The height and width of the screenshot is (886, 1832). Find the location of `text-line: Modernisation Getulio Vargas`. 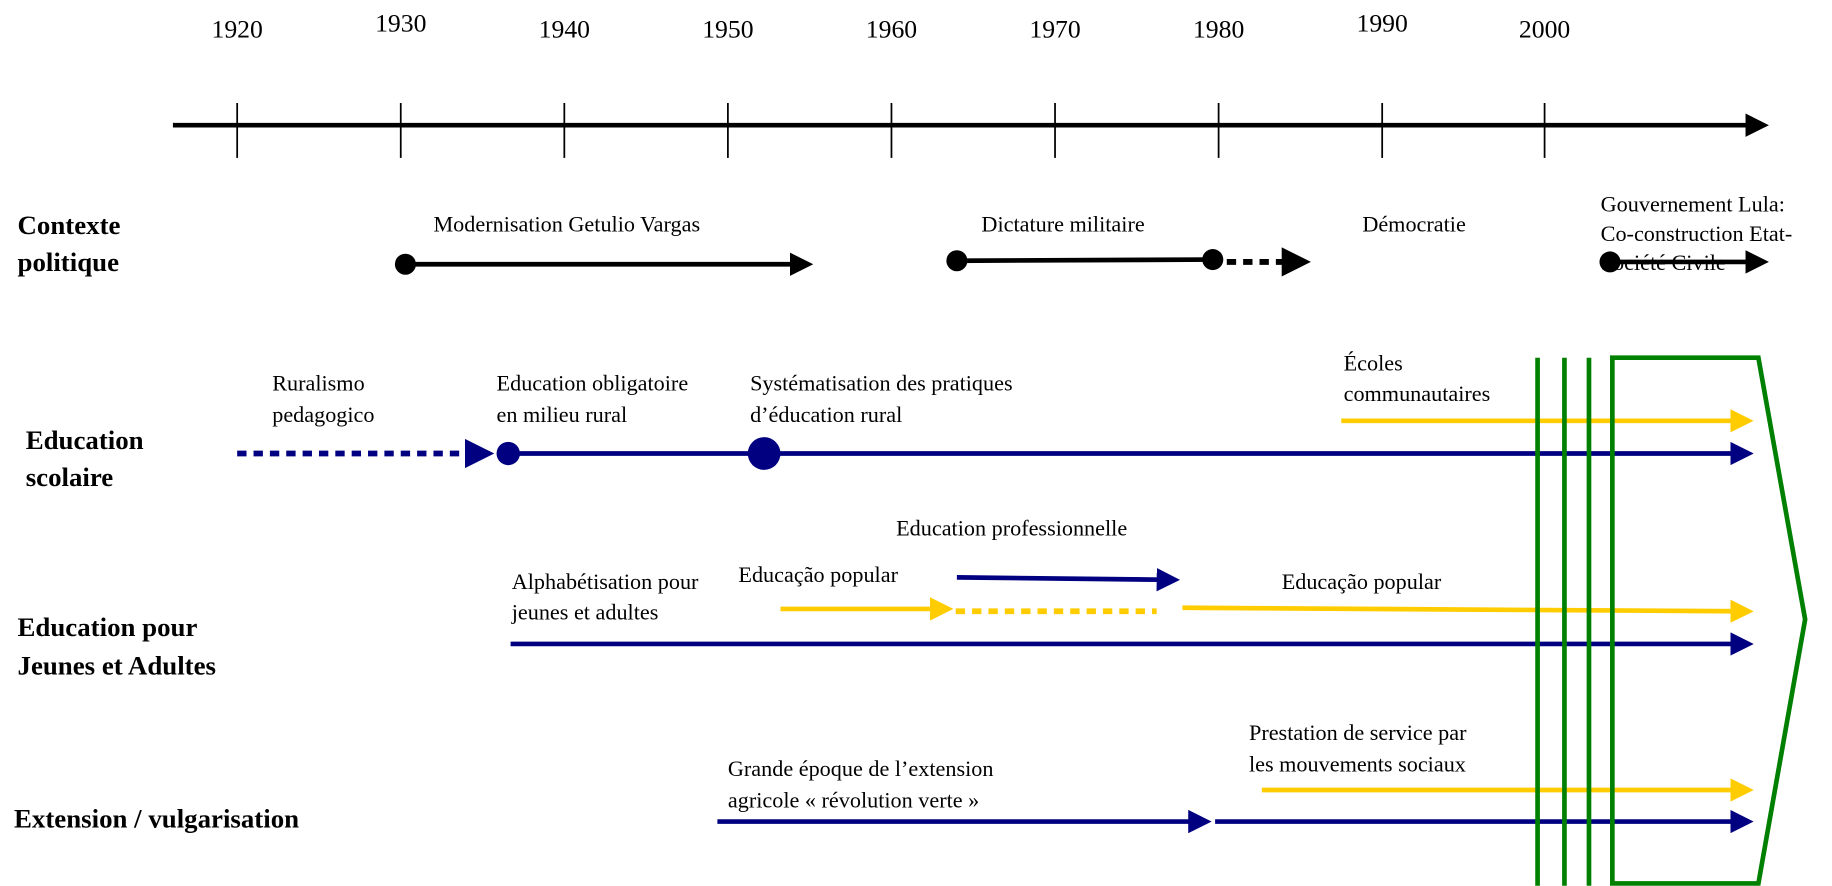

text-line: Modernisation Getulio Vargas is located at coordinates (566, 224).